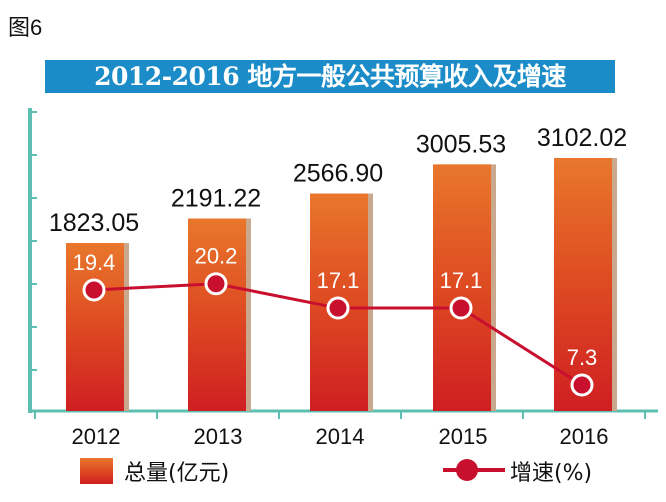 Image resolution: width=666 pixels, height=502 pixels. I want to click on bar-2015, so click(462, 287).